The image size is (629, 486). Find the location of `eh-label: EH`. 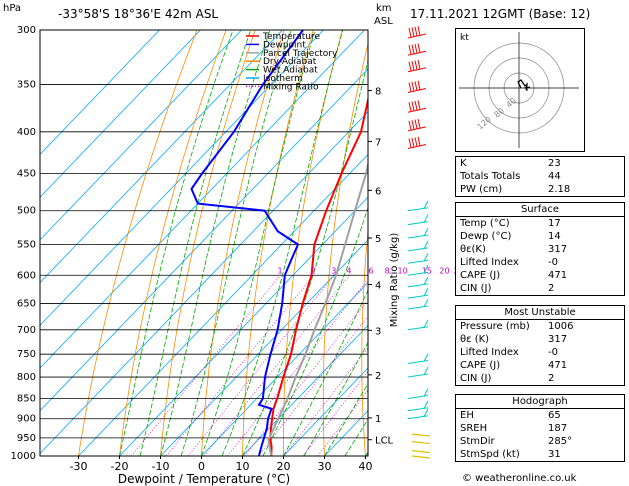

eh-label: EH is located at coordinates (467, 415).